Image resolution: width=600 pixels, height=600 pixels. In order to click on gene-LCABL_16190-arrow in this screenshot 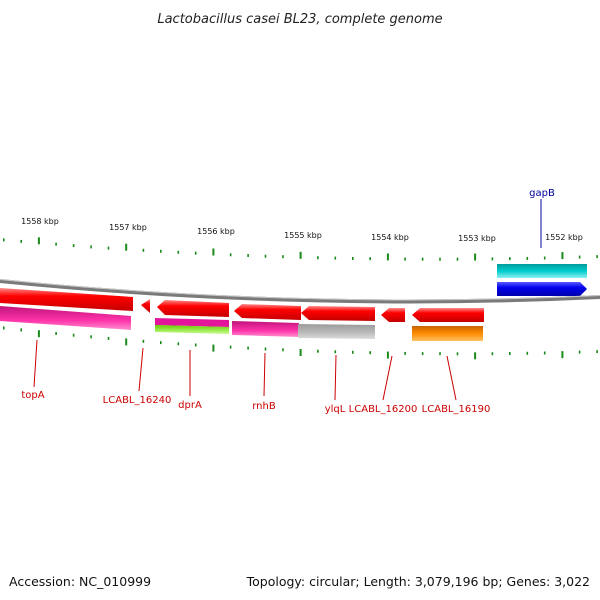, I will do `click(448, 315)`.